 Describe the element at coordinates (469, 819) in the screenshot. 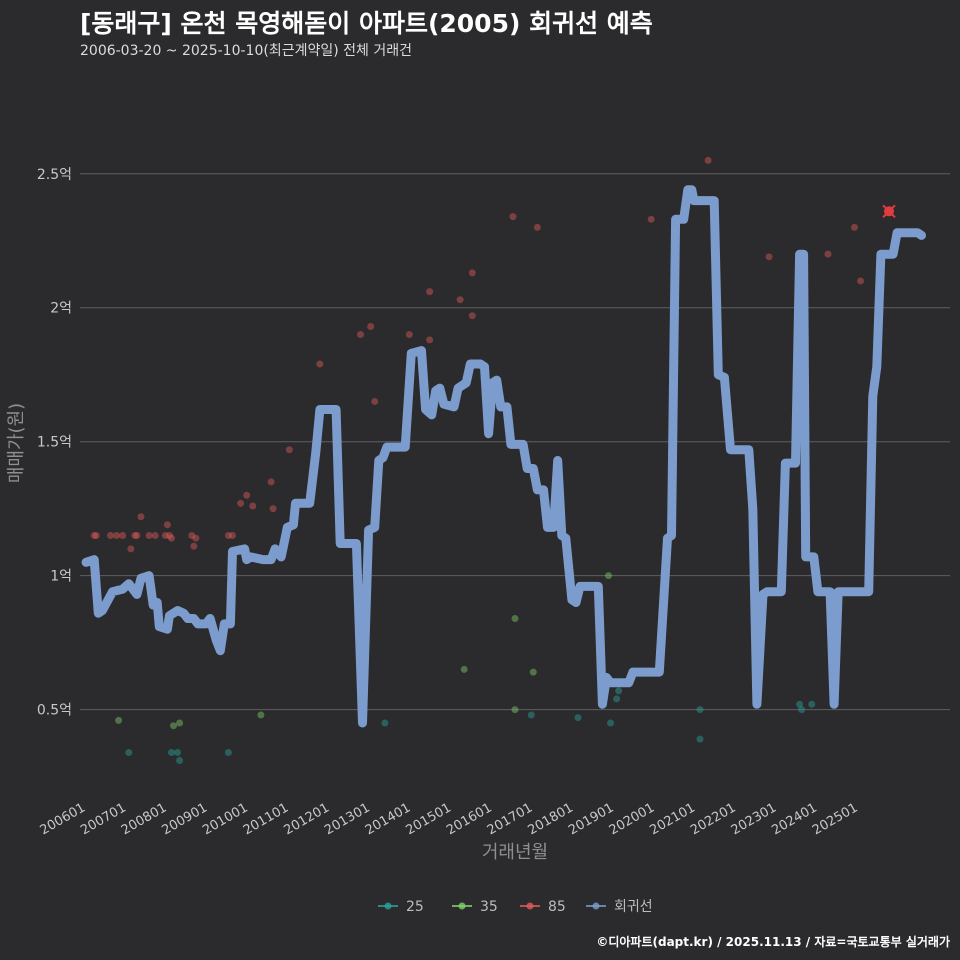

I see `x-tick-label: 201601` at that location.